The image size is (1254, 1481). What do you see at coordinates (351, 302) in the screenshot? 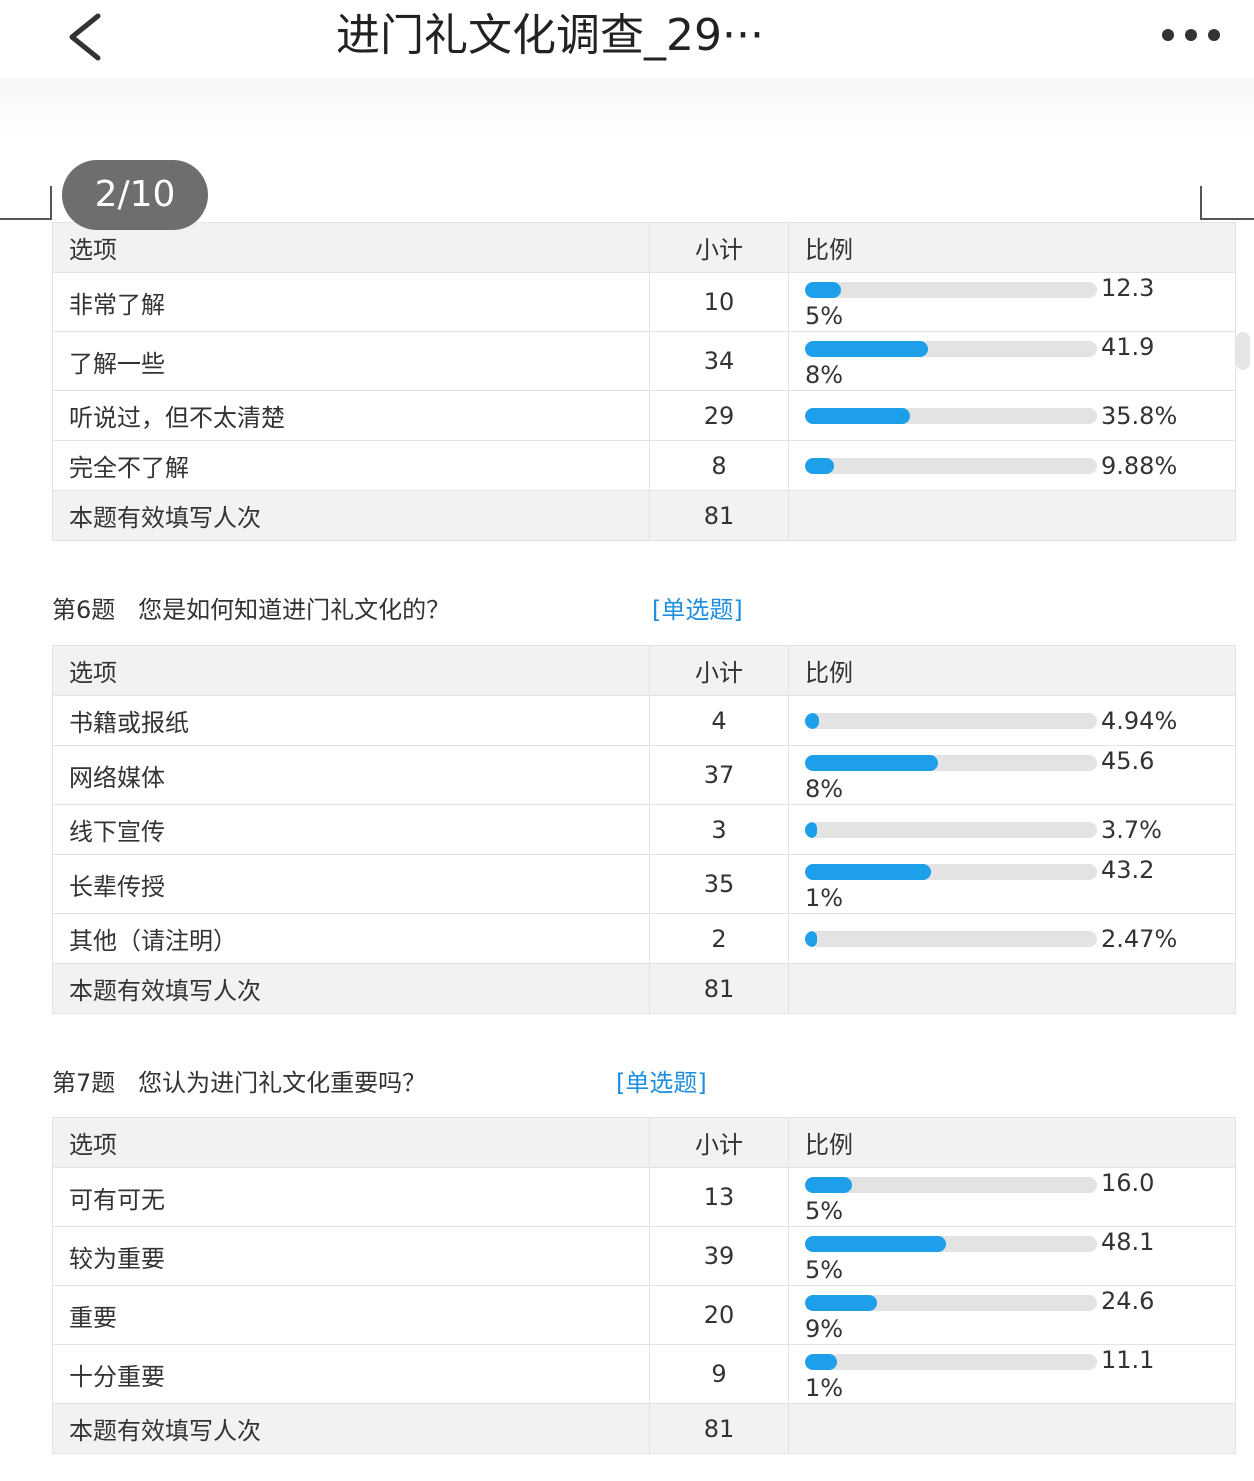
I see `option-label: 非常了解` at bounding box center [351, 302].